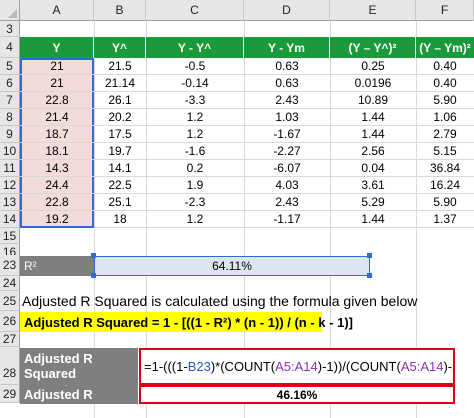 This screenshot has height=418, width=474. I want to click on row-header-24: 24, so click(10, 283).